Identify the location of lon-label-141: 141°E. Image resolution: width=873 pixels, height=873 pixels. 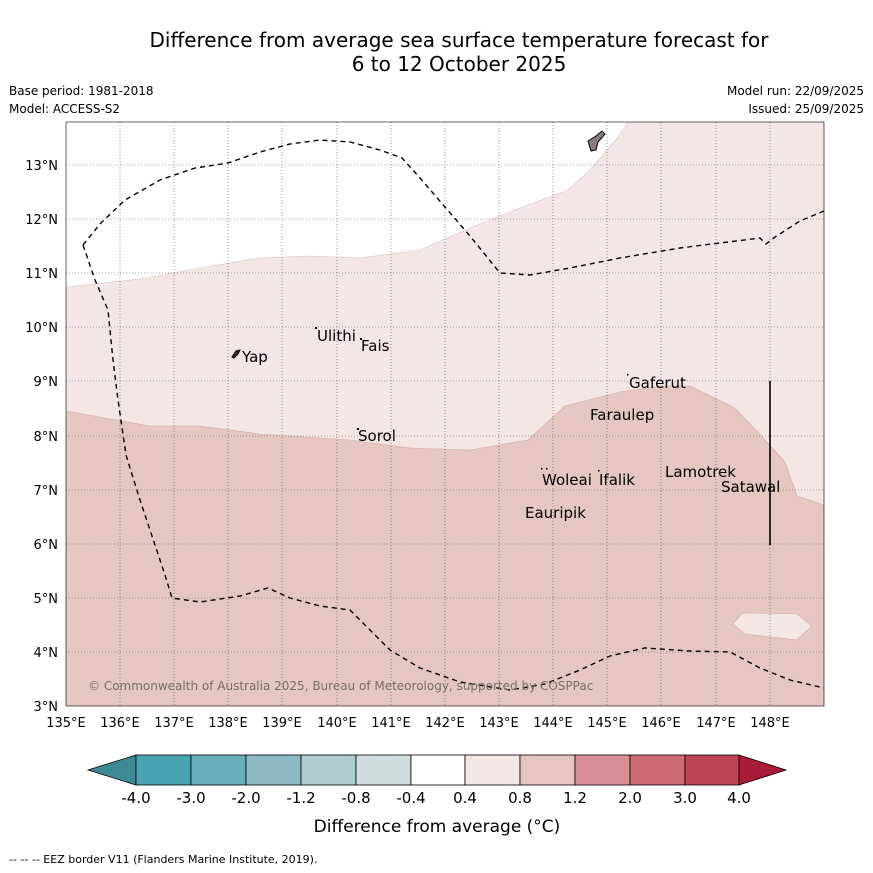
(391, 723).